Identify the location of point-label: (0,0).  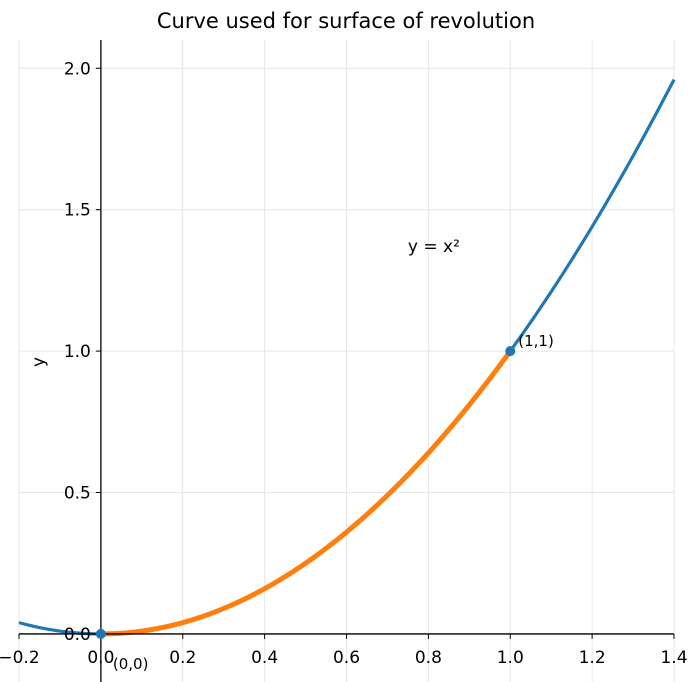
(131, 664).